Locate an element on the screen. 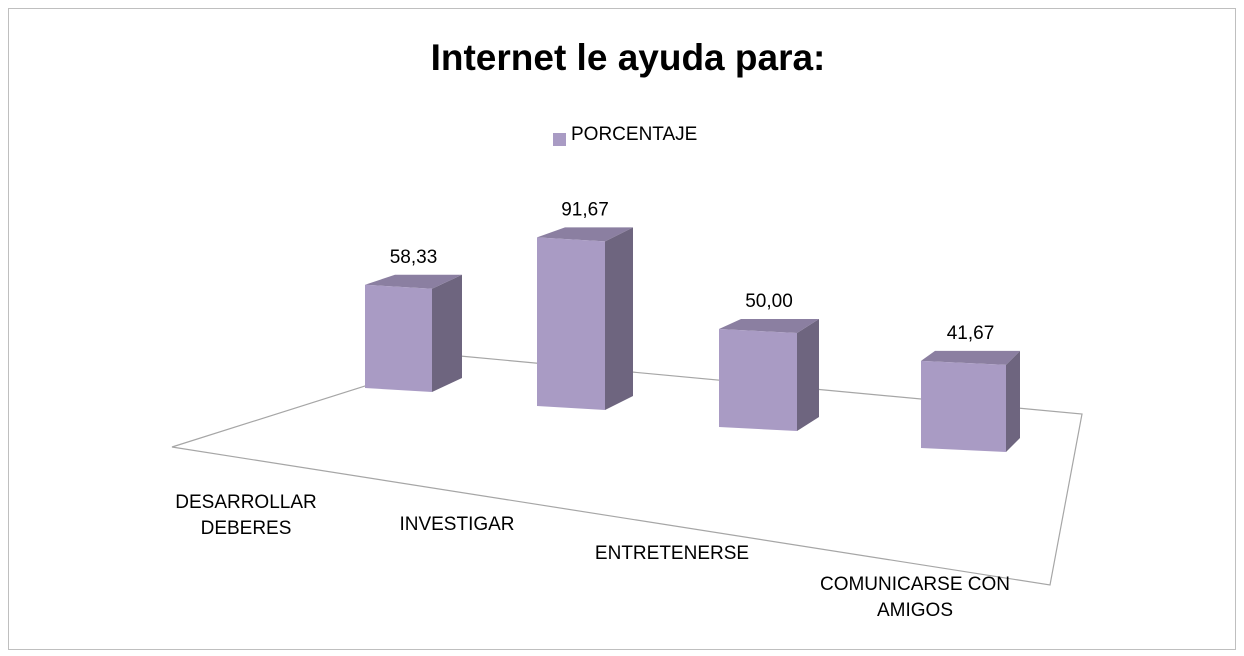 The image size is (1244, 656). legend-label: PORCENTAJE is located at coordinates (634, 134).